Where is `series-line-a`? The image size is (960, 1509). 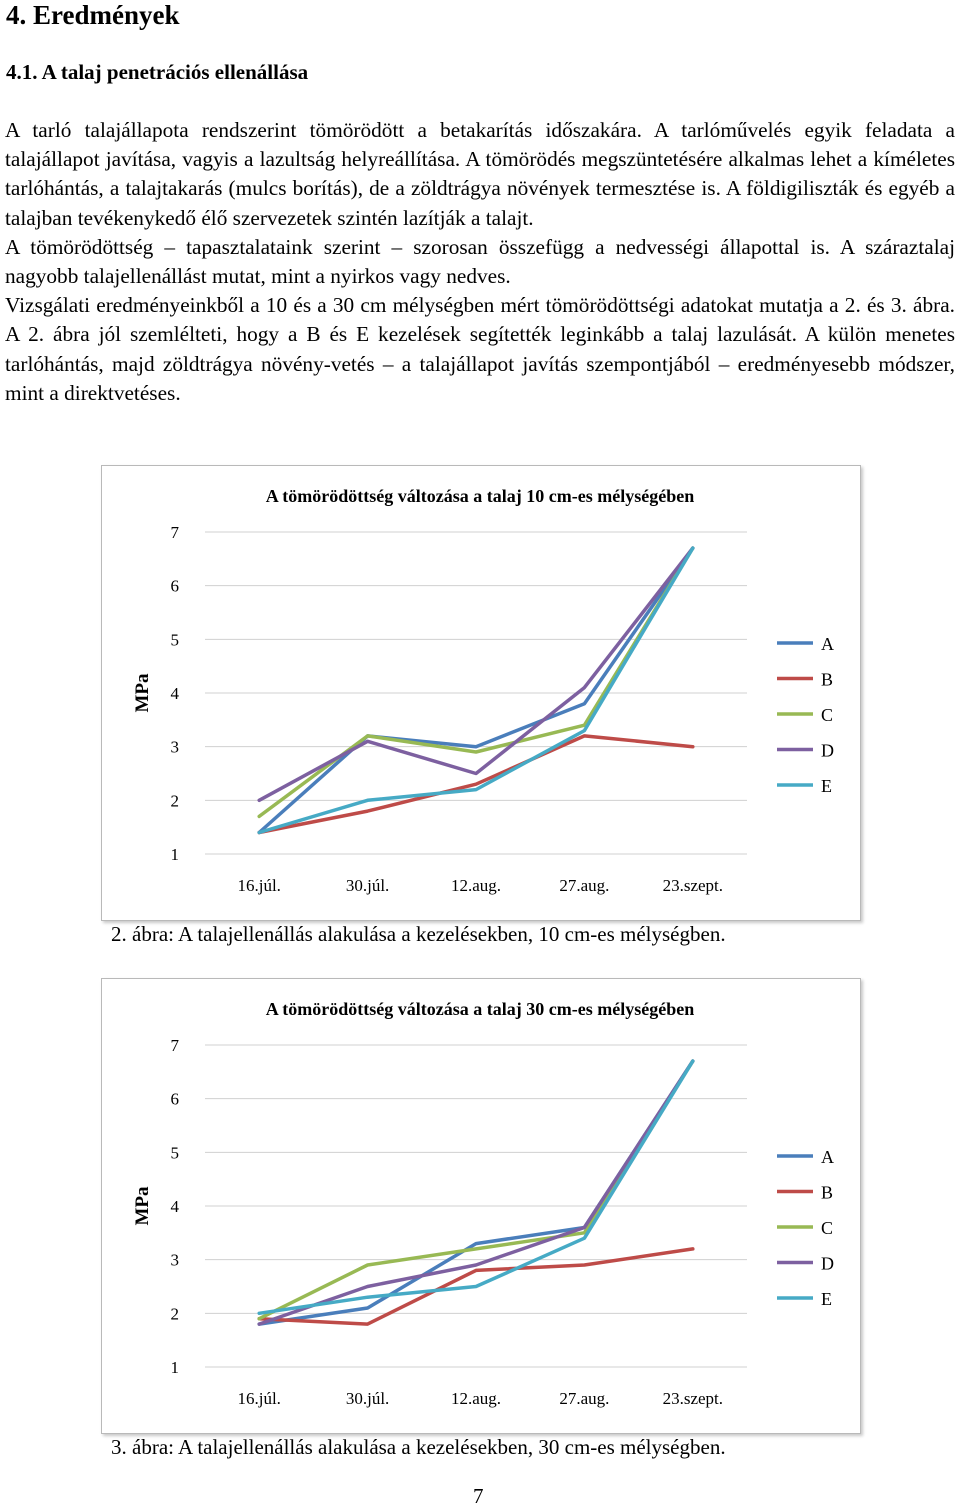
series-line-a is located at coordinates (476, 690).